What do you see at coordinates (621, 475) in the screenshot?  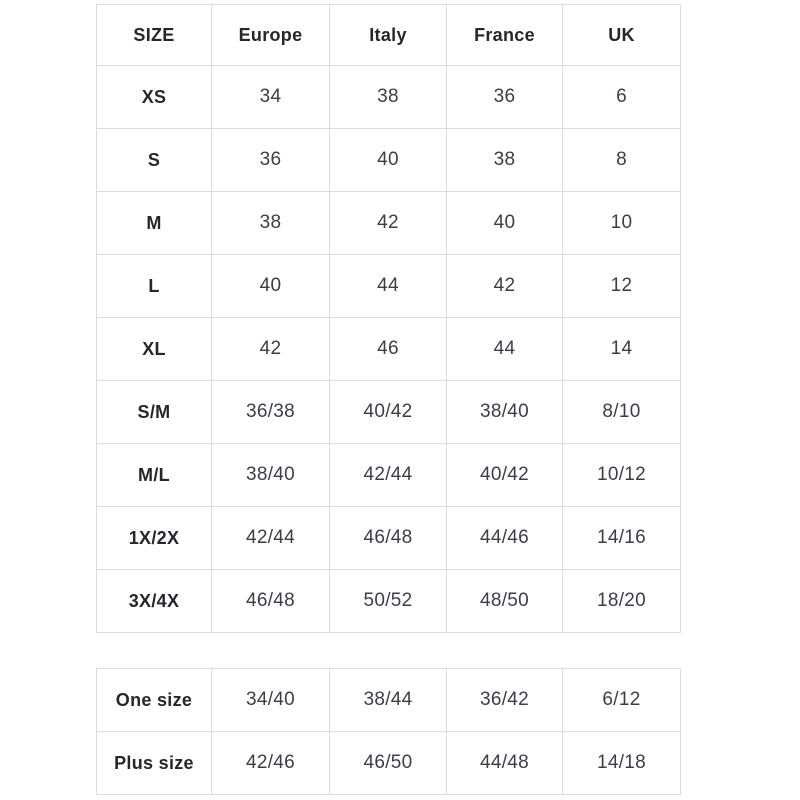 I see `value-cell: 10/12` at bounding box center [621, 475].